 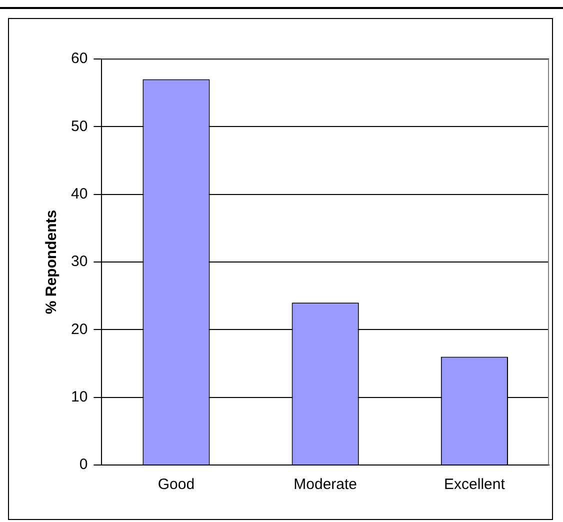 I want to click on y-tick-label: 20, so click(x=79, y=329).